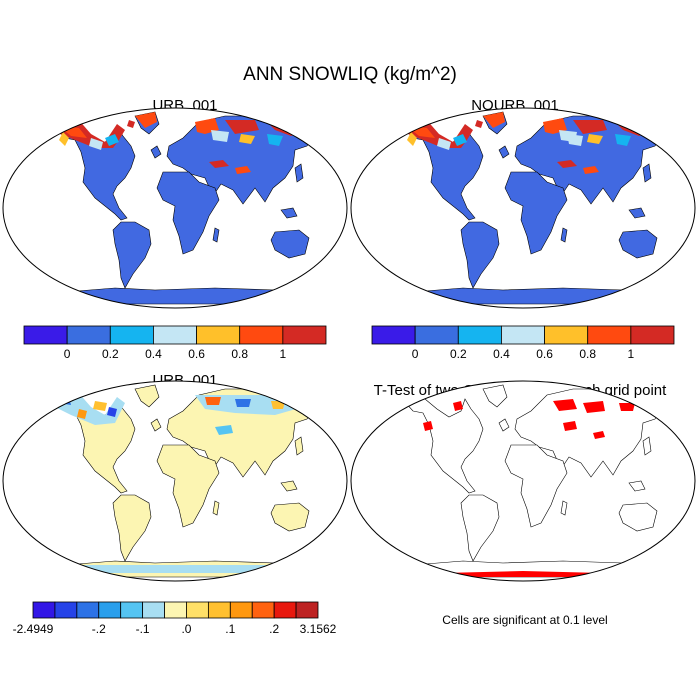 The image size is (700, 700). Describe the element at coordinates (318, 629) in the screenshot. I see `colorbar-tick-label: 3.1562` at that location.